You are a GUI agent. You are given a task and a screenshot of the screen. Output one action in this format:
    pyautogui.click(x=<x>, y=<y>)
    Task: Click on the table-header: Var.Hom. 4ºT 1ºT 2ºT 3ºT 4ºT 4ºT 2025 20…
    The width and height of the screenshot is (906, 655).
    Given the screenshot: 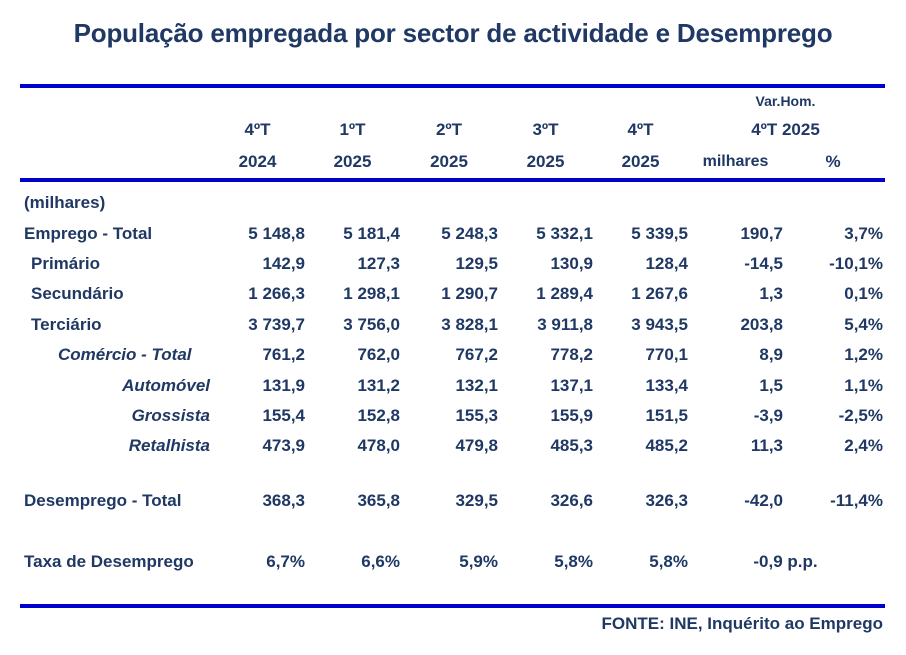 What is the action you would take?
    pyautogui.click(x=451, y=133)
    